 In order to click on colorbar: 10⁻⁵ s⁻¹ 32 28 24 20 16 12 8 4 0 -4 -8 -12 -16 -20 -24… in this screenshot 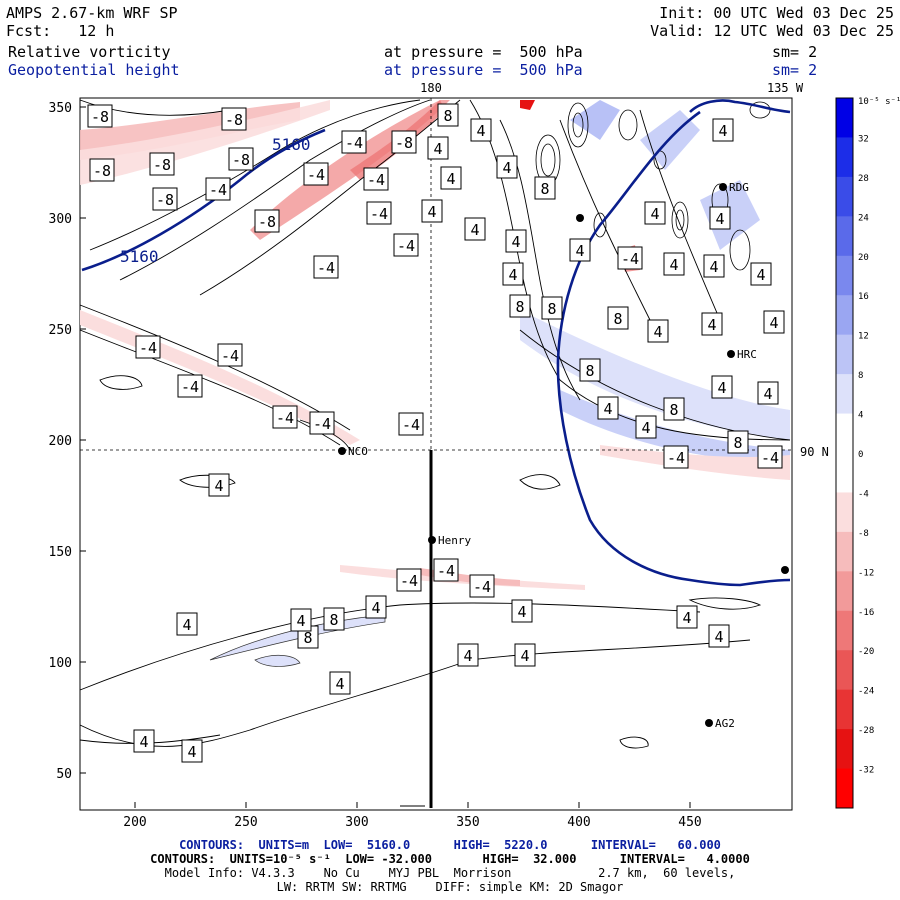, I will do `click(867, 453)`.